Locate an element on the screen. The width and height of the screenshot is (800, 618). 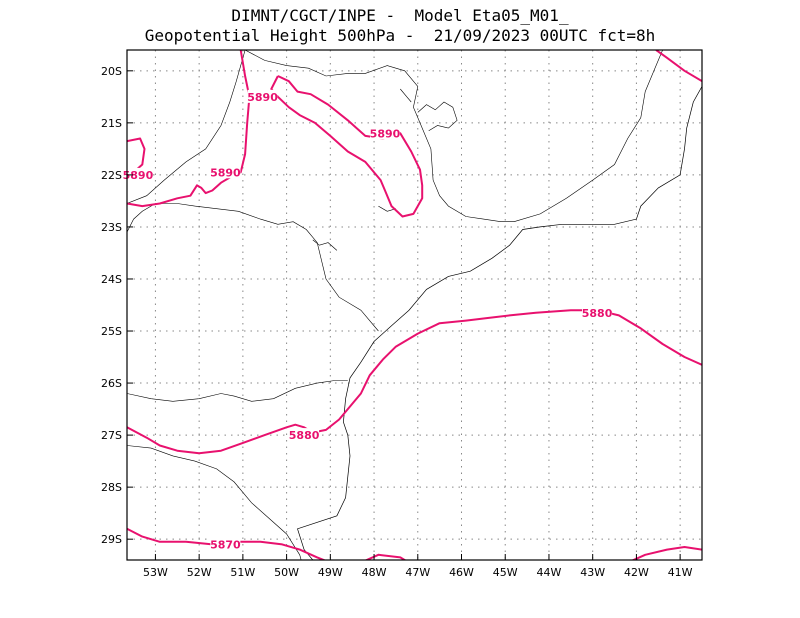
lon-tick-label: 45W is located at coordinates (505, 572).